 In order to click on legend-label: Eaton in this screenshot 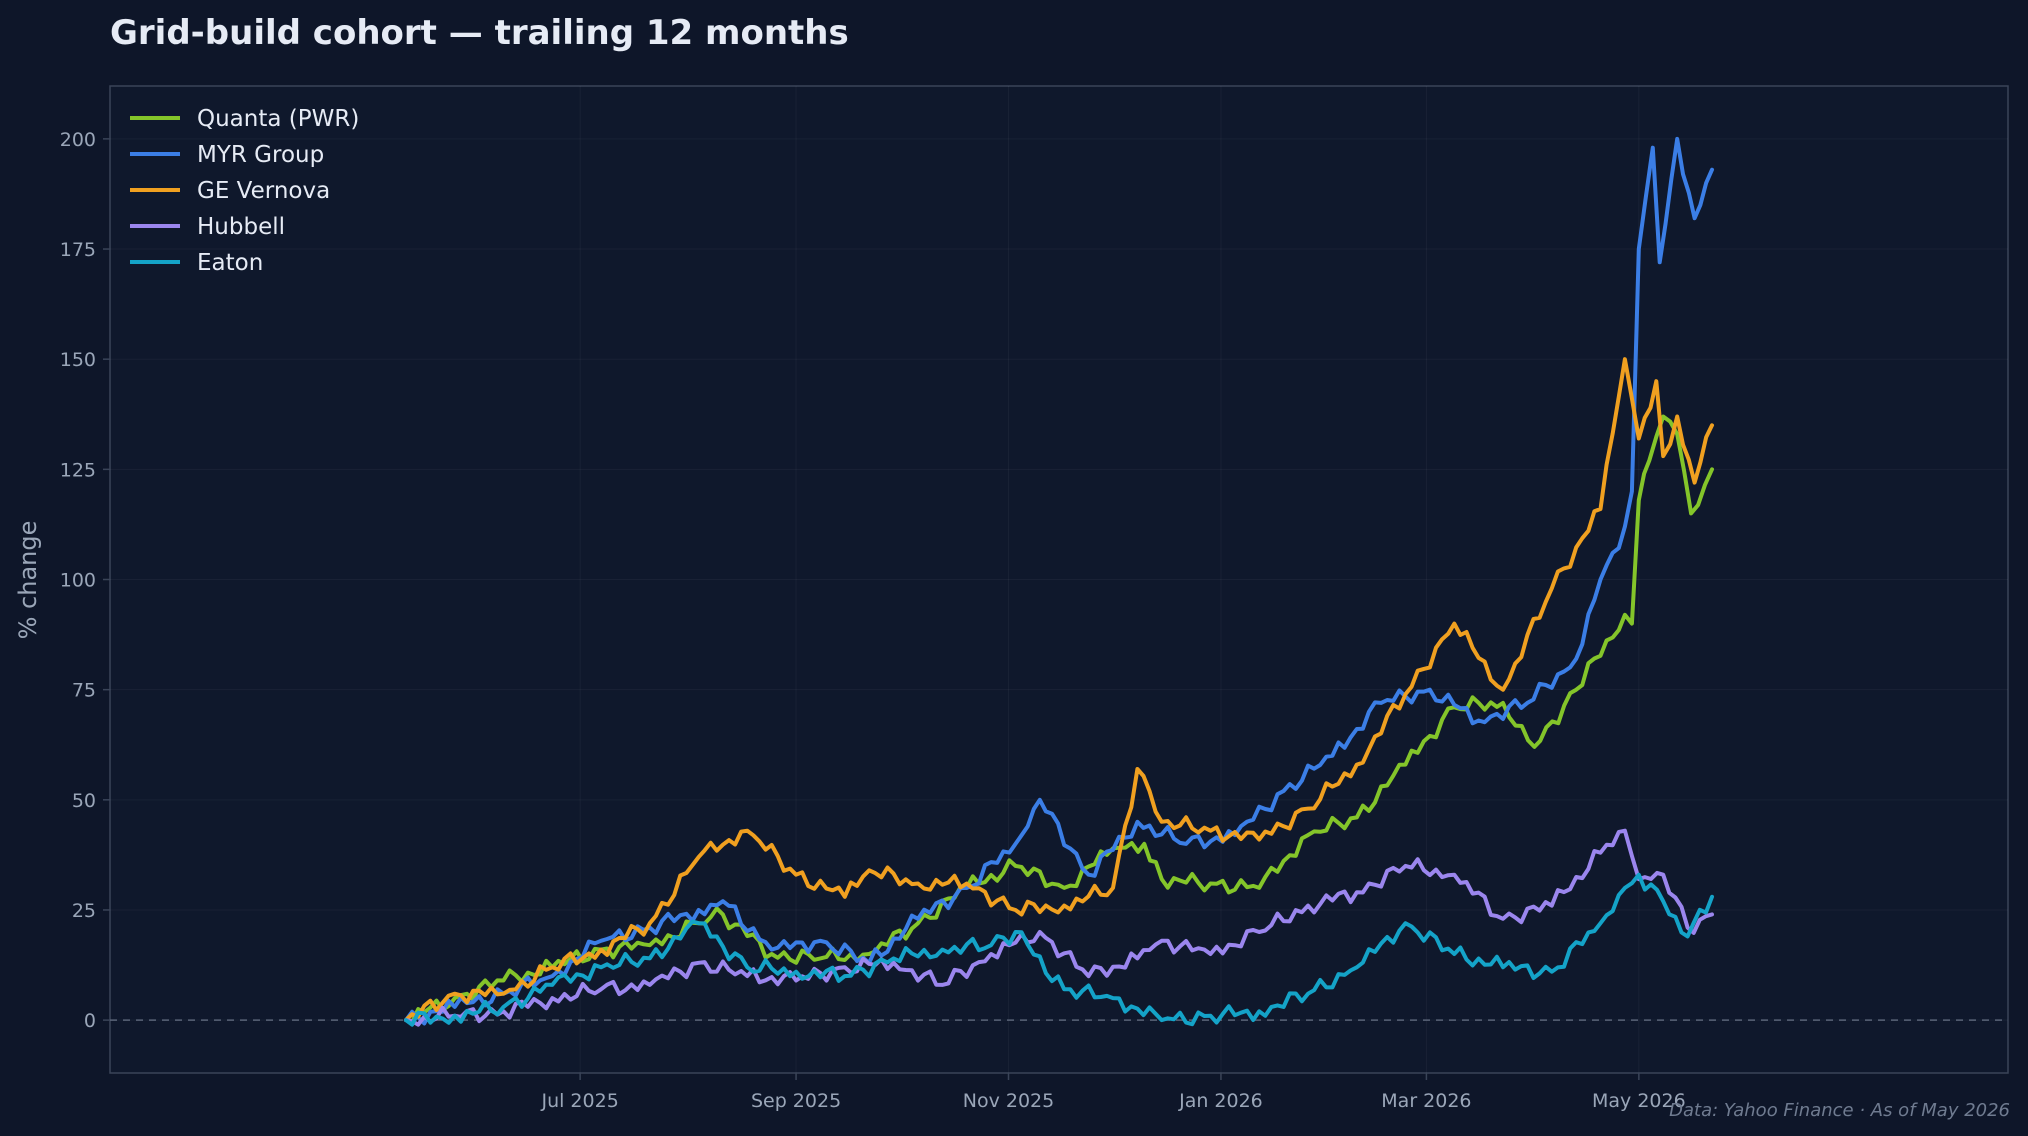, I will do `click(230, 263)`.